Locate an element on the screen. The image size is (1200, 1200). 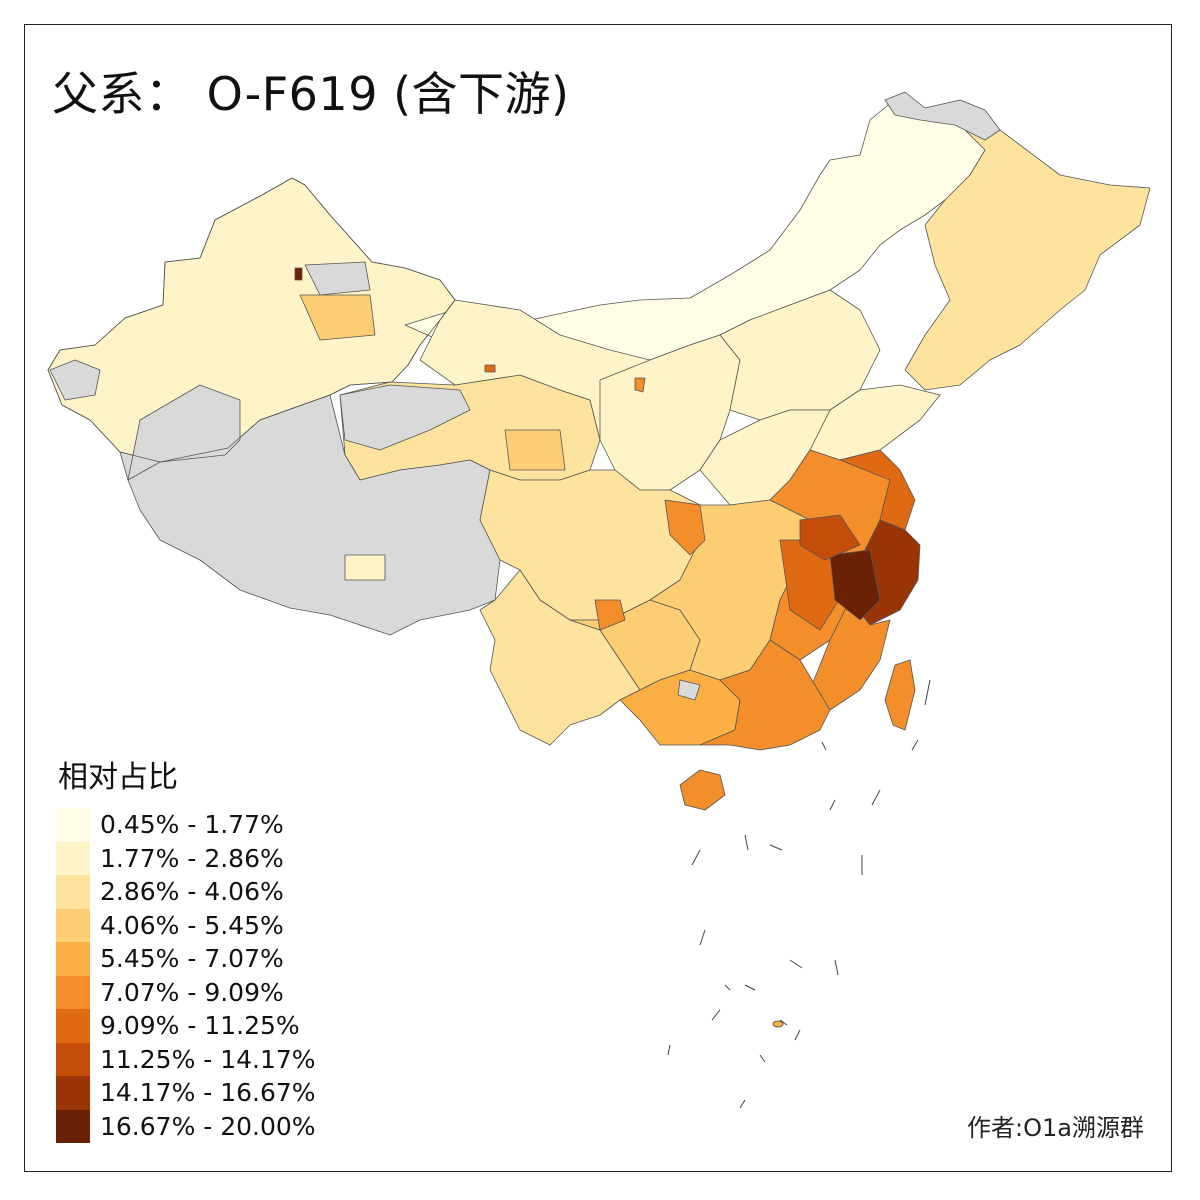
region-taiwan is located at coordinates (900, 695).